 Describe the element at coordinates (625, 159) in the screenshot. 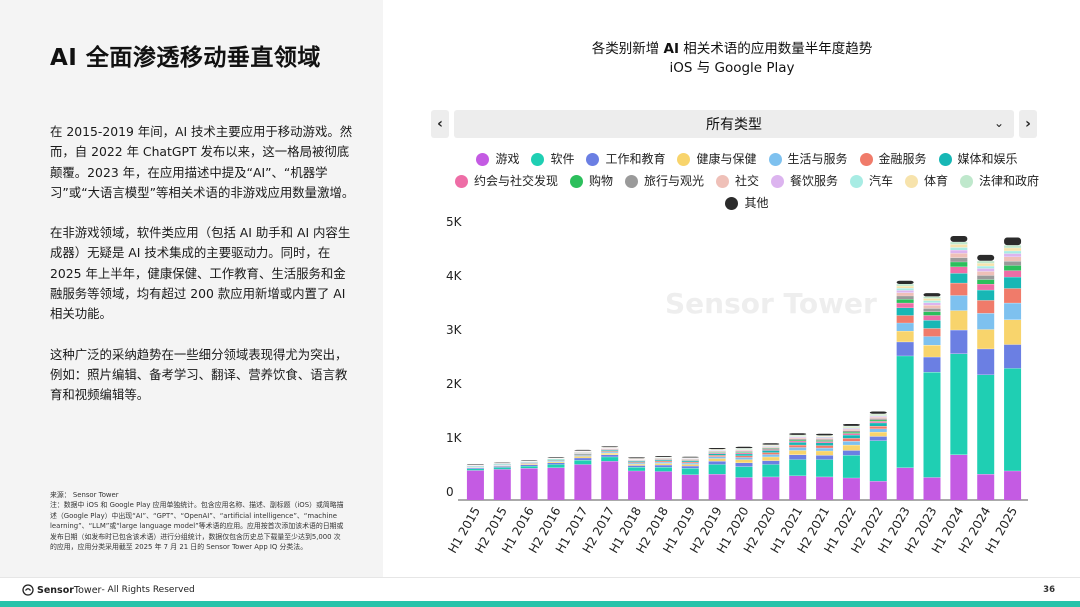

I see `legend-item: 工作和教育` at that location.